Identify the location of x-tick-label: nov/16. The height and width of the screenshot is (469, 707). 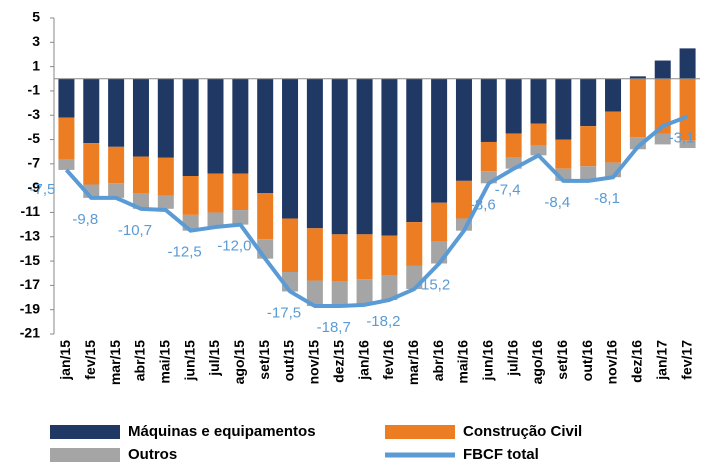
(612, 362).